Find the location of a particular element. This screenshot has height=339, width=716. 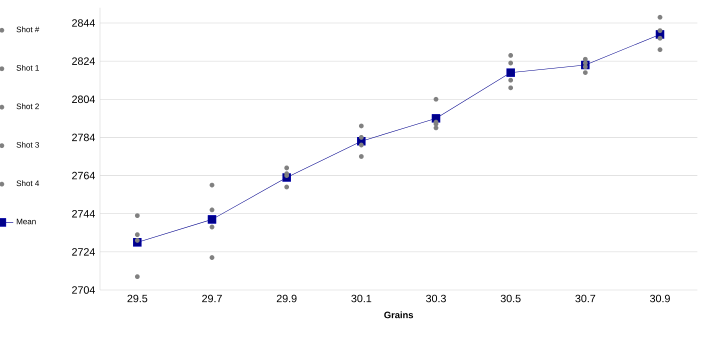

legend-label: Shot 4 is located at coordinates (28, 183).